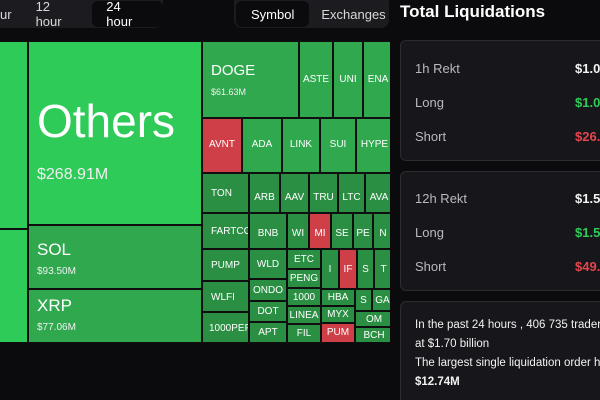 The height and width of the screenshot is (400, 600). What do you see at coordinates (431, 266) in the screenshot?
I see `short-label: Short` at bounding box center [431, 266].